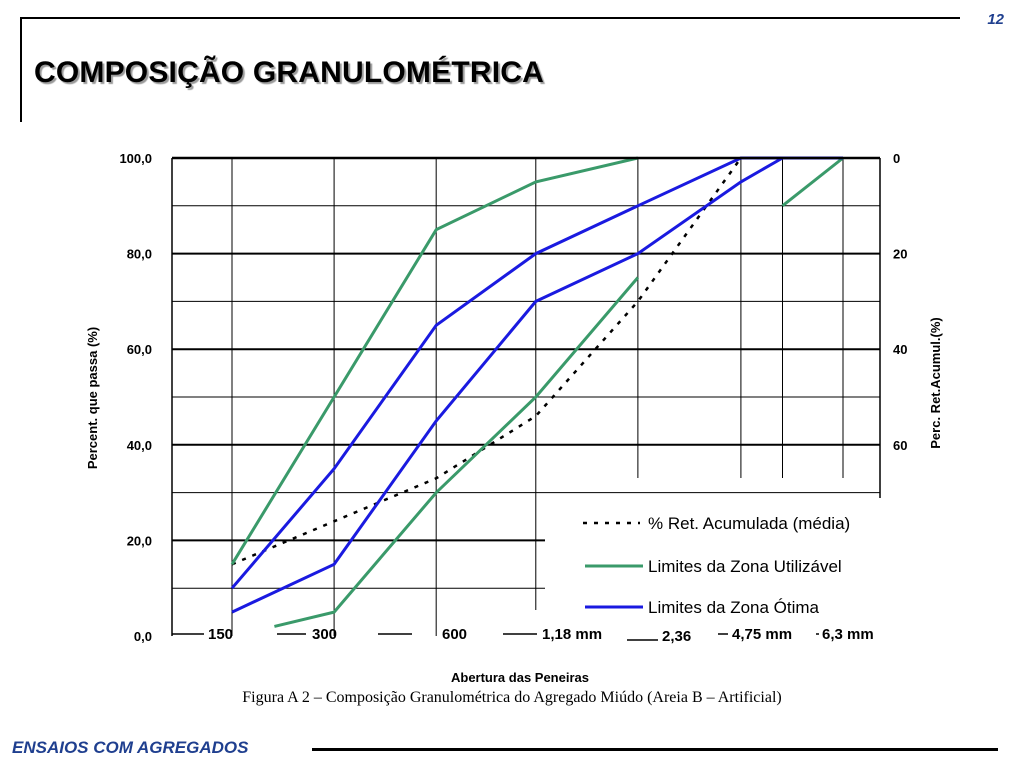 This screenshot has height=768, width=1024. Describe the element at coordinates (749, 523) in the screenshot. I see `legend-label: % Ret. Acumulada (média)` at that location.